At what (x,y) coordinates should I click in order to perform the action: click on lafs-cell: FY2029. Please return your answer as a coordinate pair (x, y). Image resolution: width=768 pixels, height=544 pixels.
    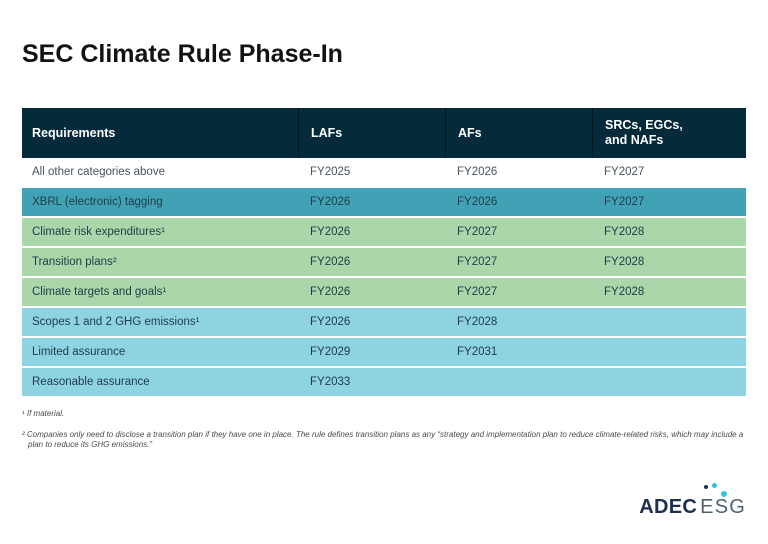
    Looking at the image, I should click on (330, 352).